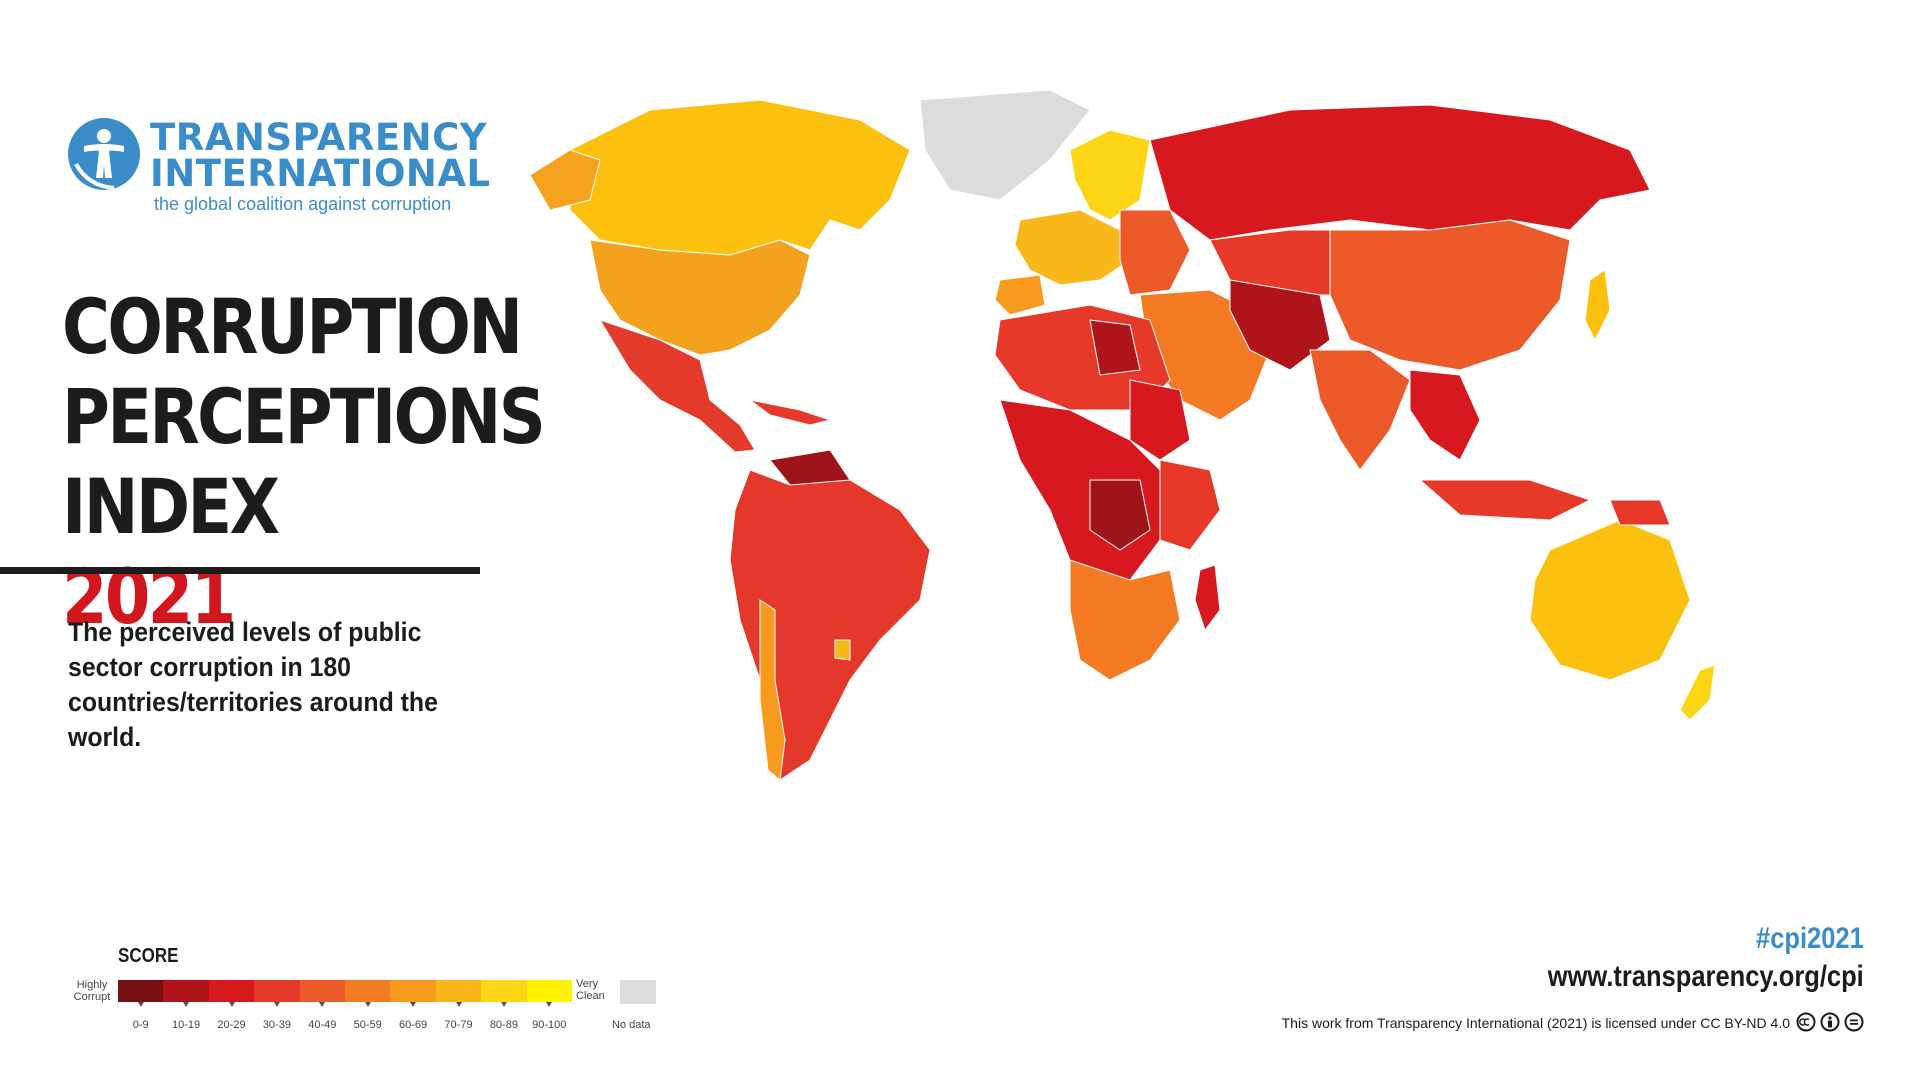 This screenshot has width=1920, height=1080. I want to click on region-iran-afghanistan, so click(1280, 325).